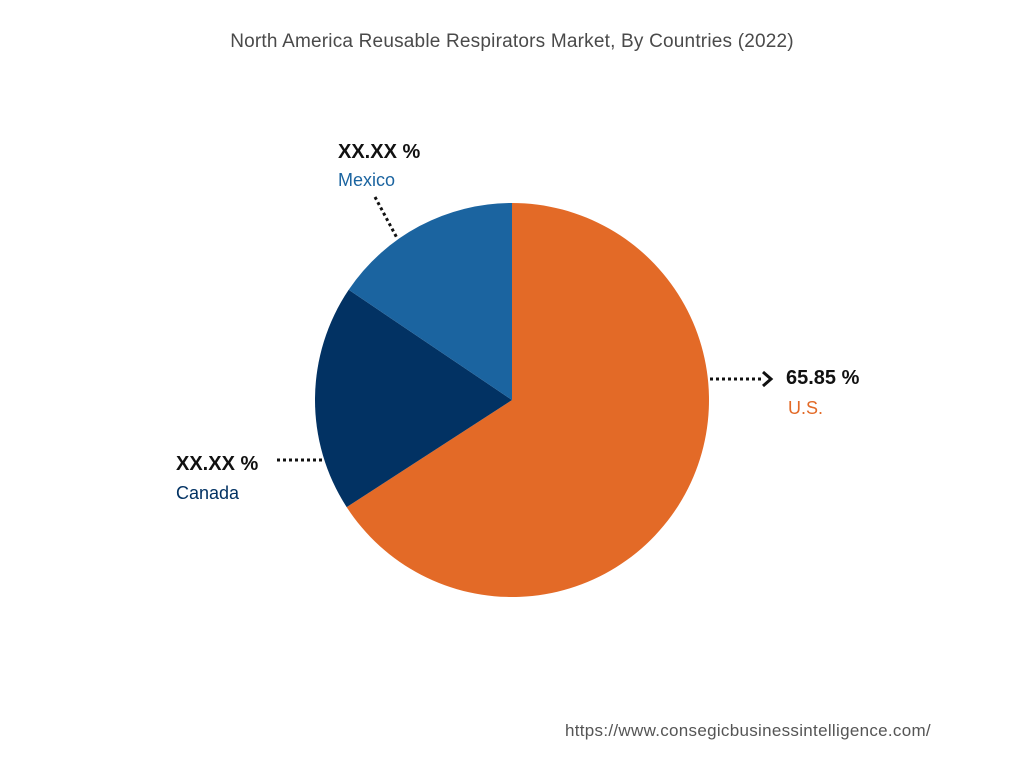 This screenshot has width=1024, height=768. I want to click on leader-arrow-us, so click(768, 379).